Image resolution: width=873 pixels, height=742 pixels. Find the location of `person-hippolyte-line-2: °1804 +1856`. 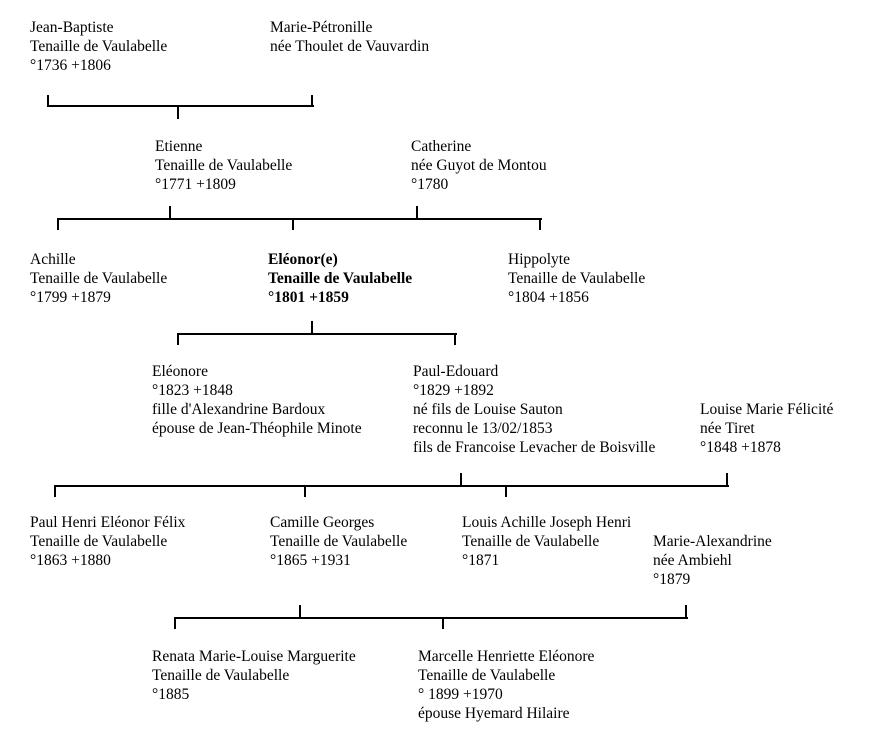

person-hippolyte-line-2: °1804 +1856 is located at coordinates (548, 297).